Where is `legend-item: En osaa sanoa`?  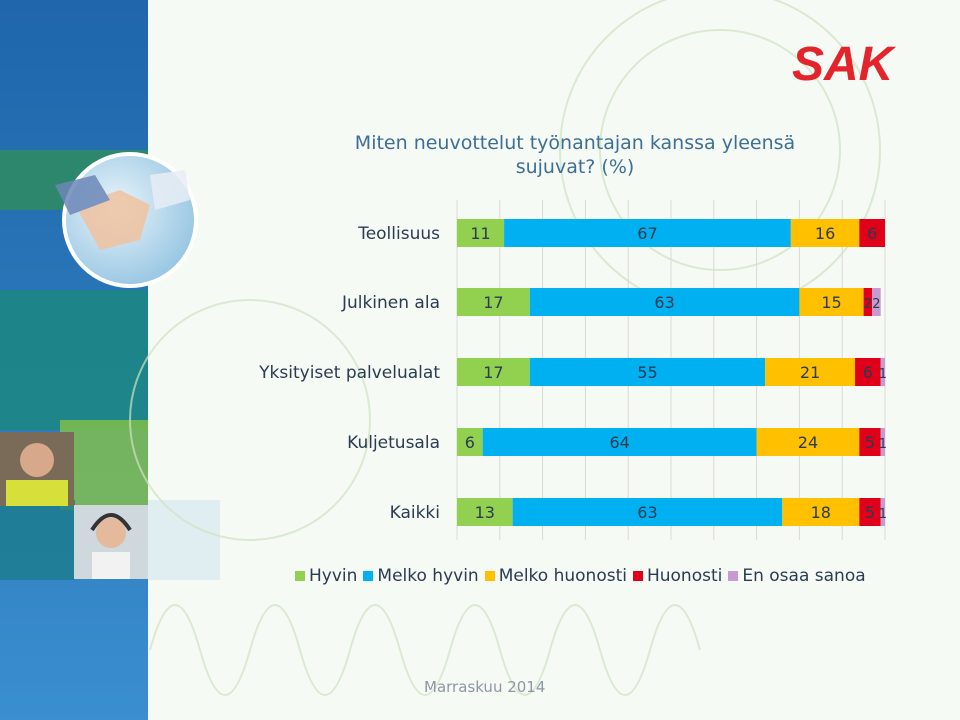
legend-item: En osaa sanoa is located at coordinates (797, 576).